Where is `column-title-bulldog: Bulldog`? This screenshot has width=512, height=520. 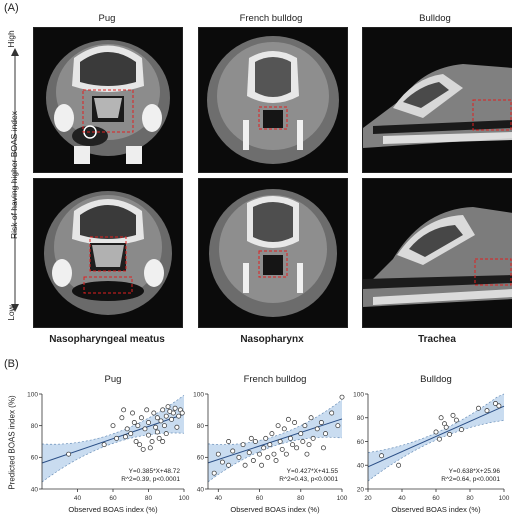 column-title-bulldog: Bulldog is located at coordinates (435, 18).